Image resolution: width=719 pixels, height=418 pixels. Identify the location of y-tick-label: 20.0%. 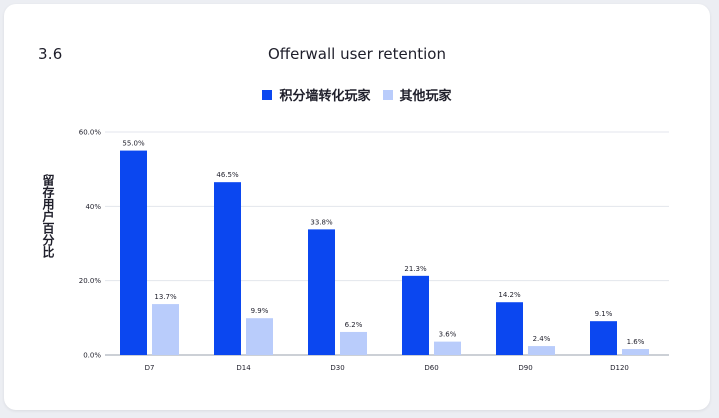
(90, 281).